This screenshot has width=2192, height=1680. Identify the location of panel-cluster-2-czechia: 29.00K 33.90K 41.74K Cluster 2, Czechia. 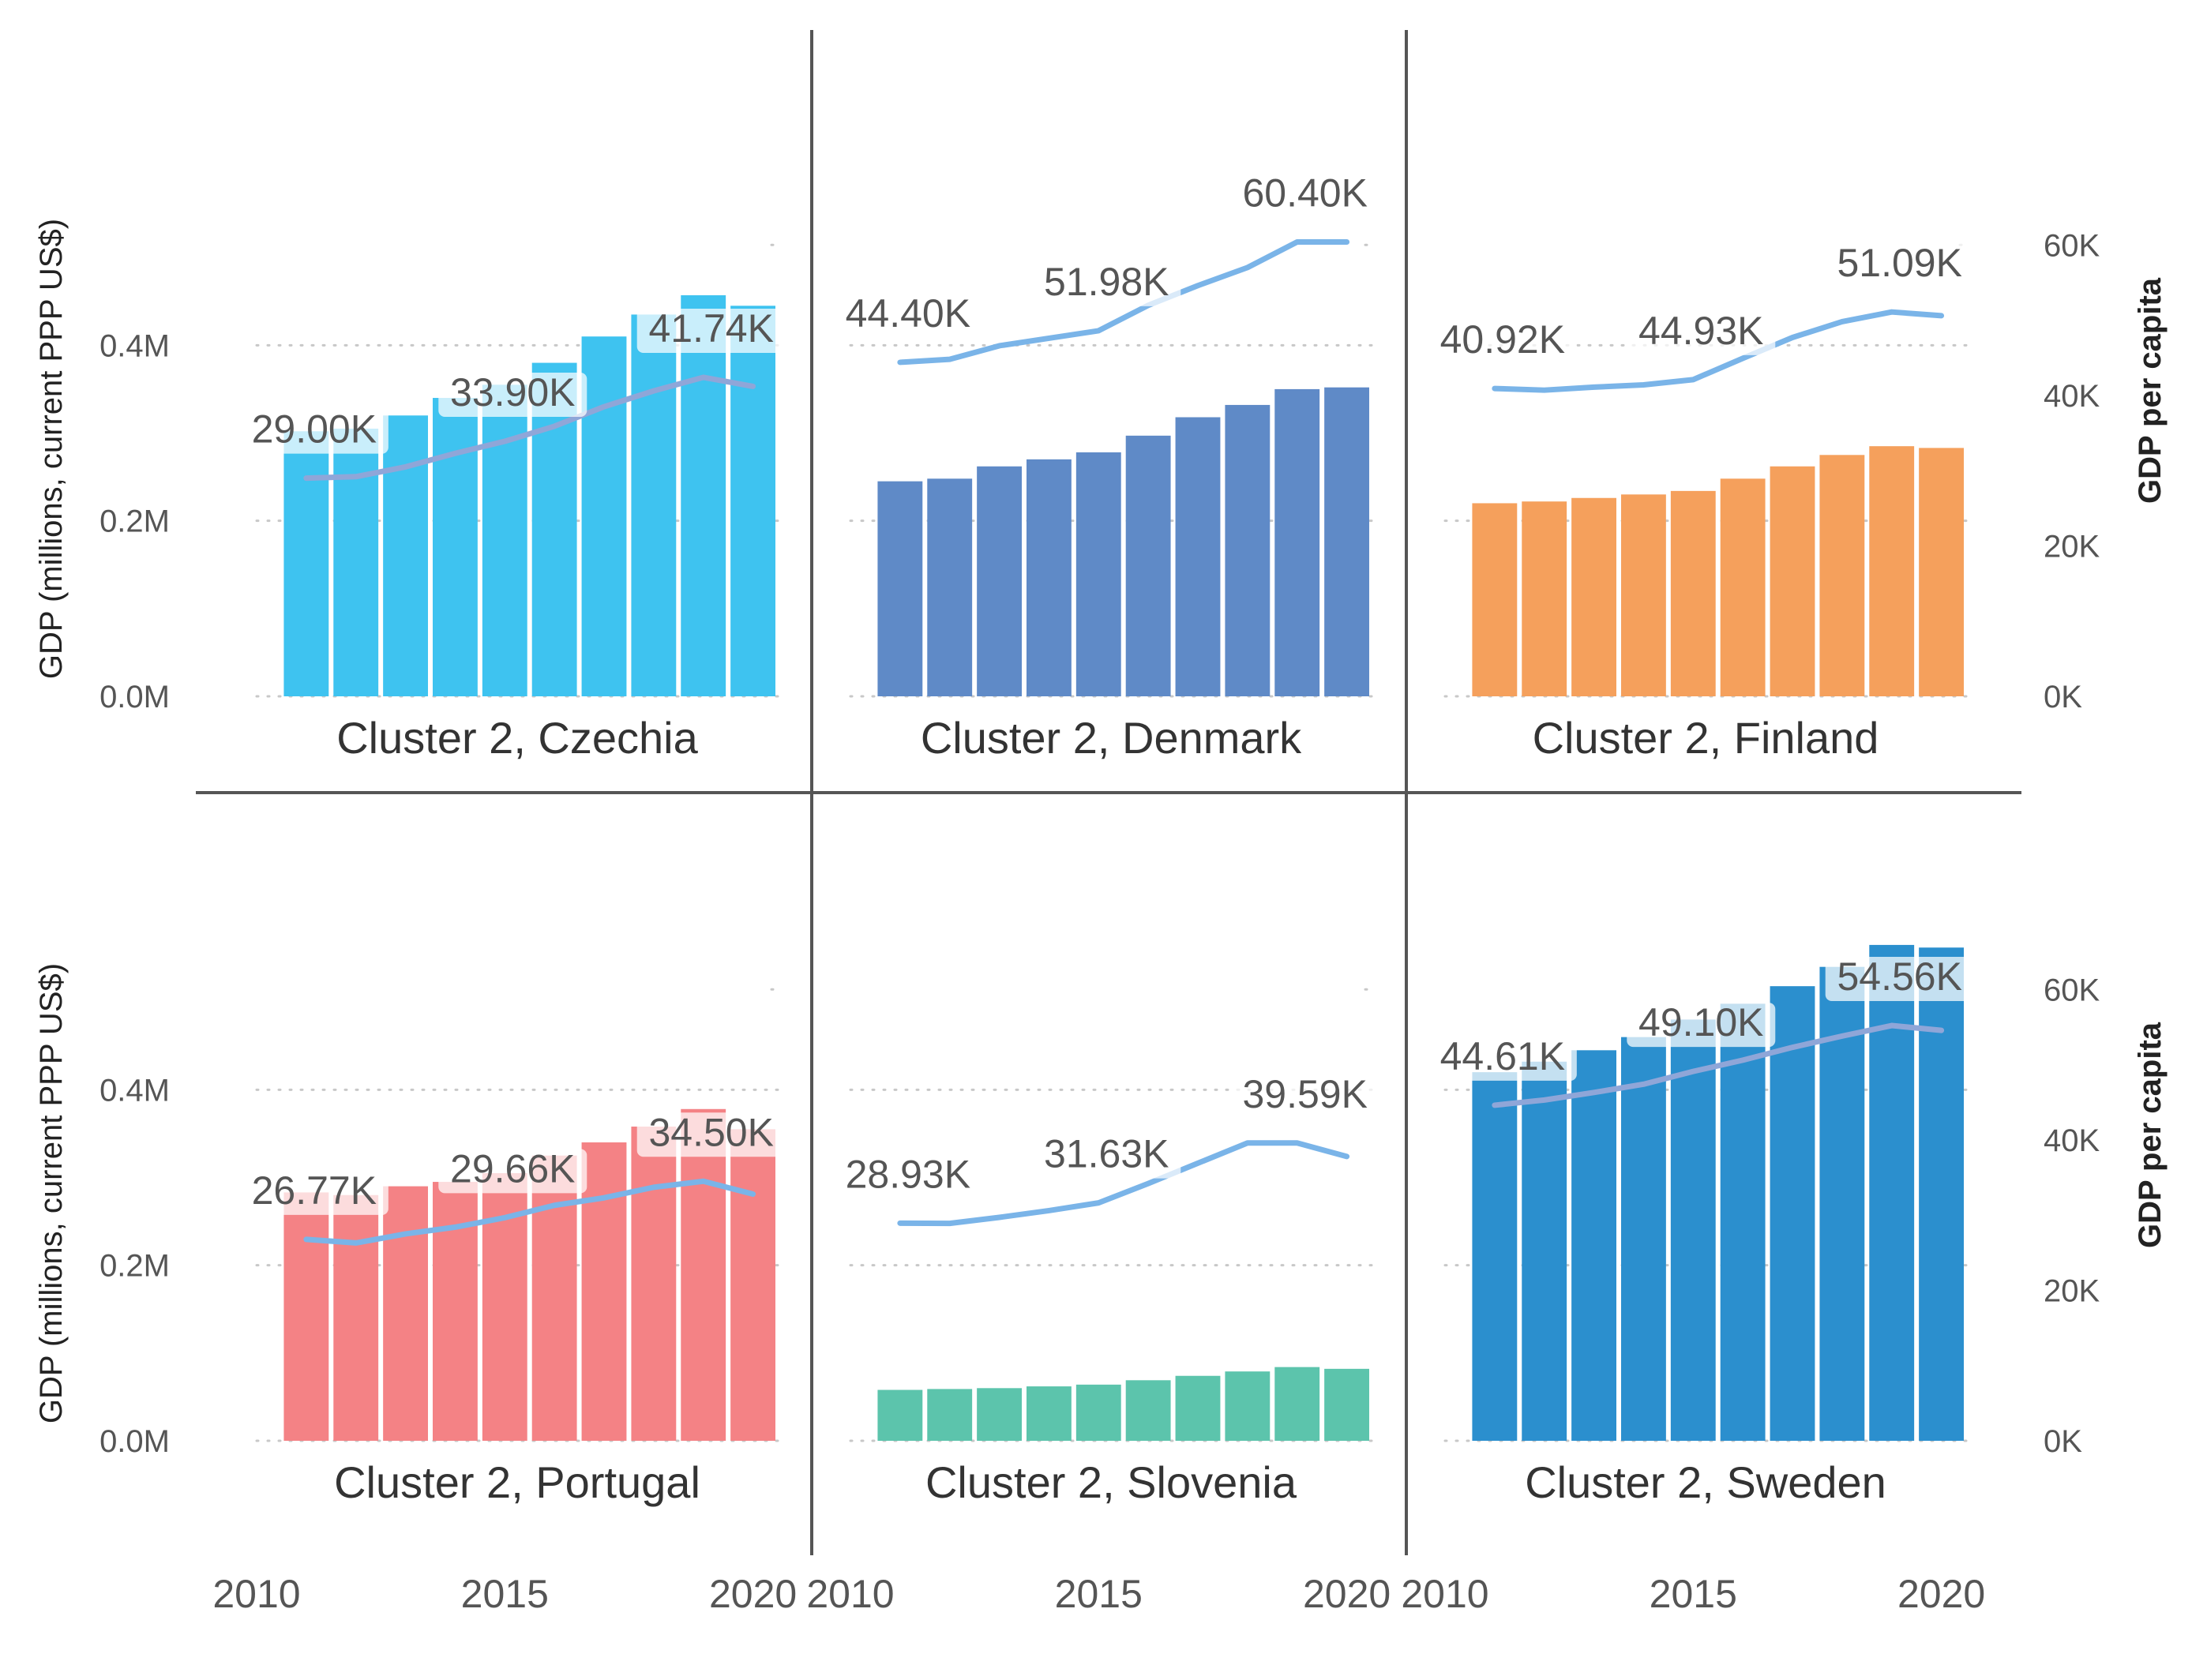
(512, 503).